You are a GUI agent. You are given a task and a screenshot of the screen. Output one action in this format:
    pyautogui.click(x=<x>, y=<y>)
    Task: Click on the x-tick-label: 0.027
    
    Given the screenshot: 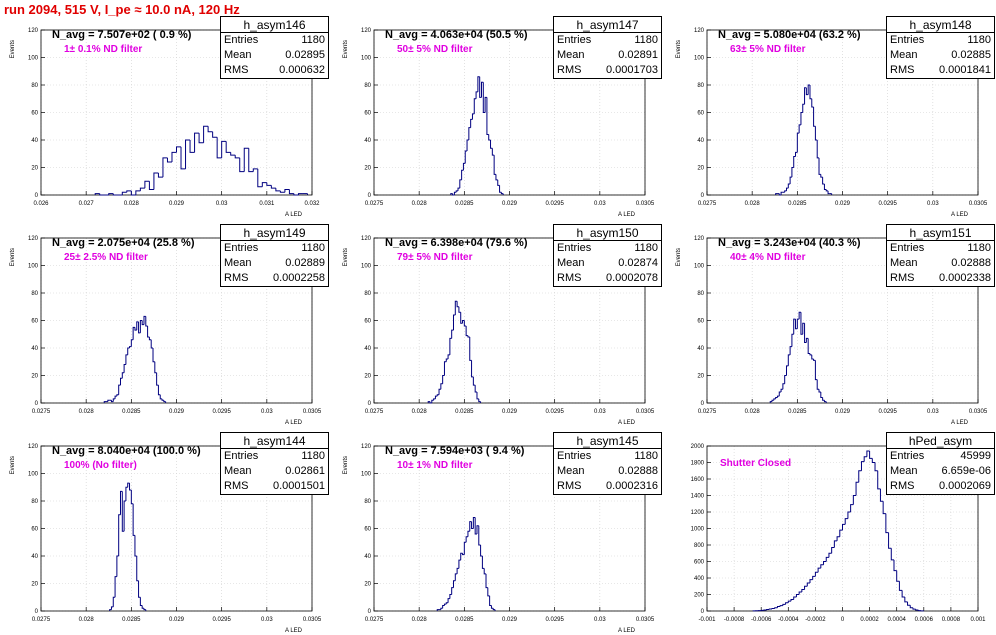 What is the action you would take?
    pyautogui.click(x=87, y=204)
    